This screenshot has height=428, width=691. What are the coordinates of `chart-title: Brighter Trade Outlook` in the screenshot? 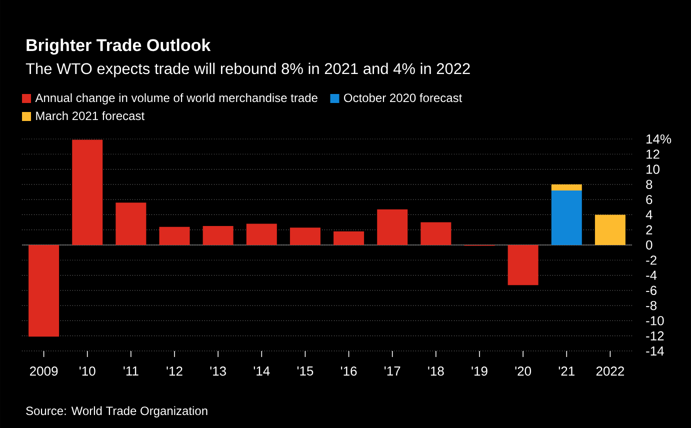 It's located at (118, 46).